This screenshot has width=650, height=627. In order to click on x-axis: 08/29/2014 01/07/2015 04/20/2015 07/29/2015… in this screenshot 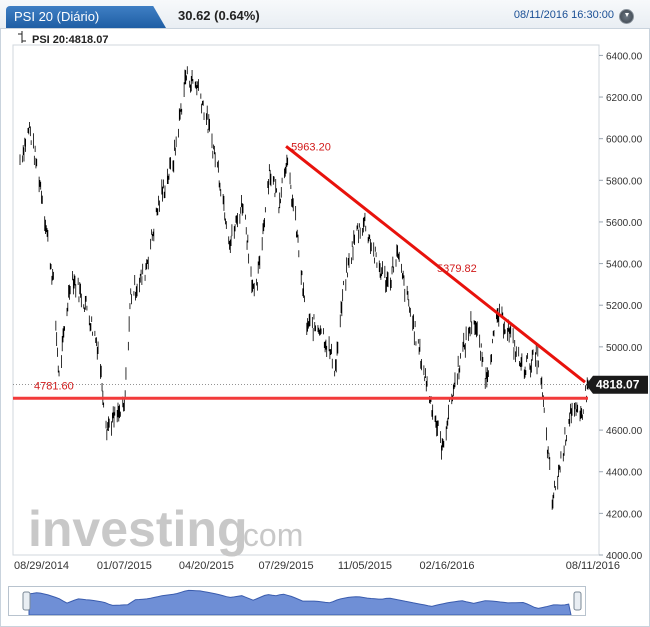, I will do `click(317, 566)`.